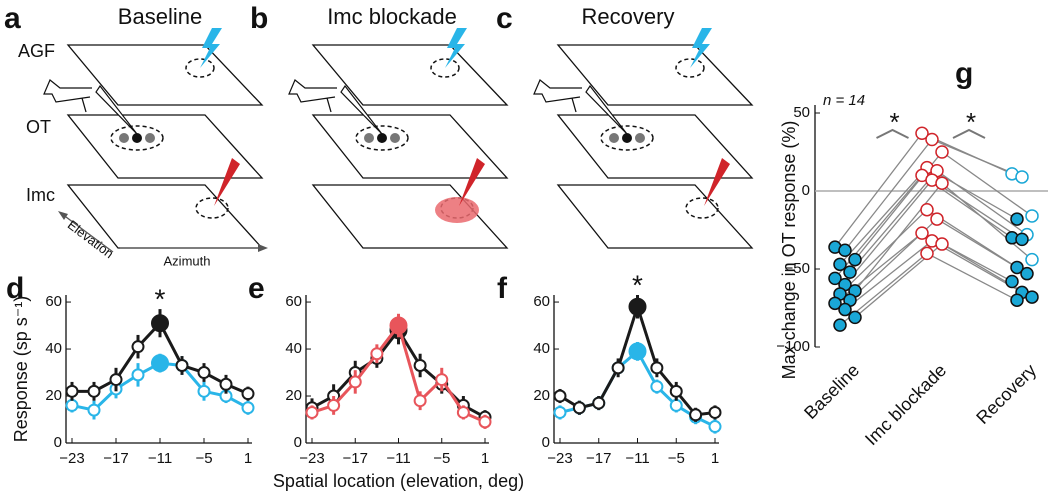 Image resolution: width=1050 pixels, height=495 pixels. I want to click on panel-title: Imc blockade, so click(392, 16).